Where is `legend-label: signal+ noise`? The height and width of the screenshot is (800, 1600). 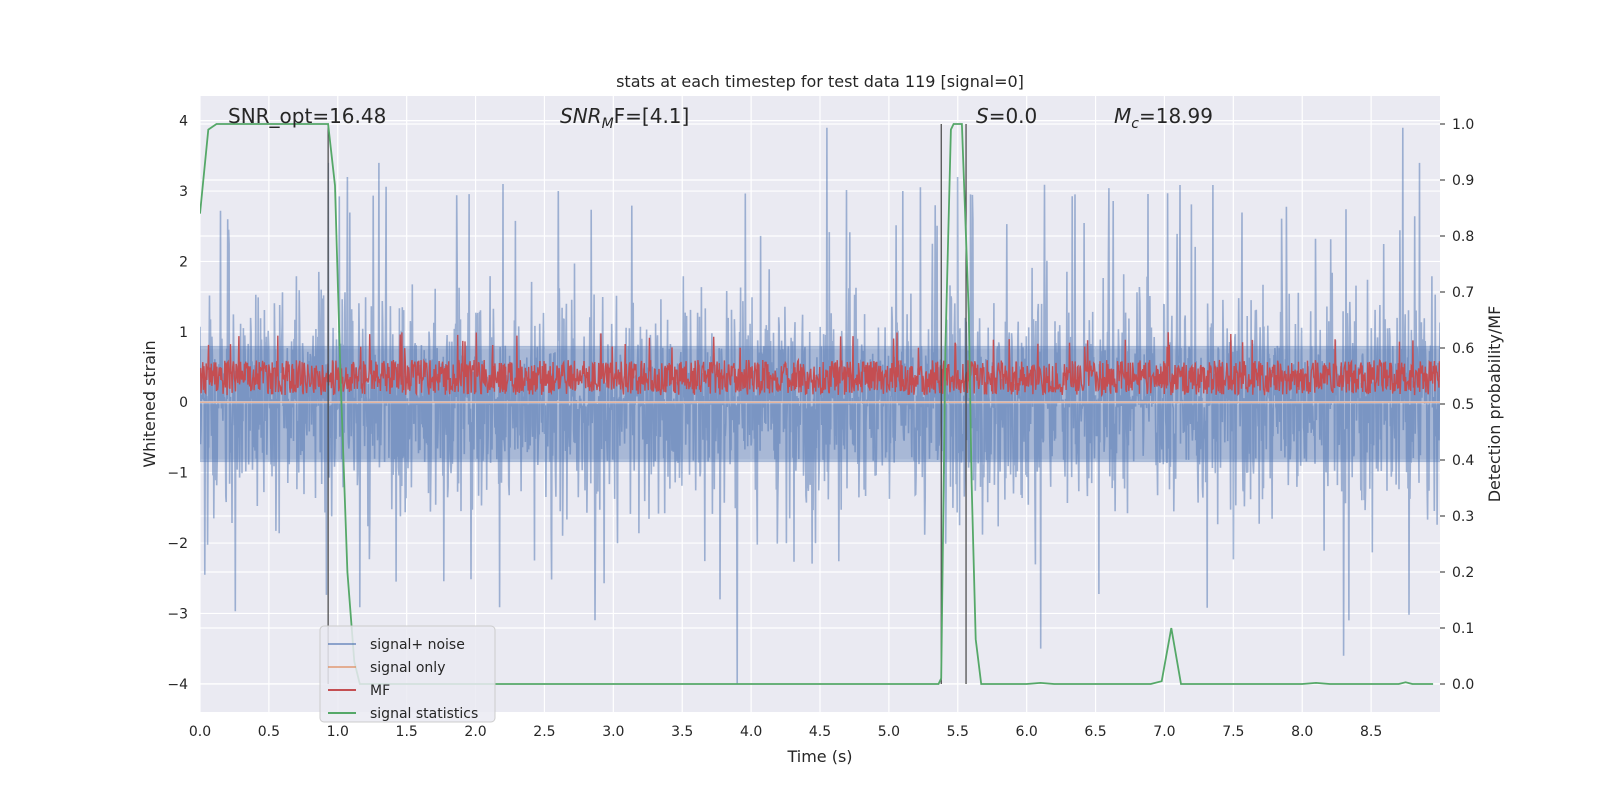 legend-label: signal+ noise is located at coordinates (417, 645).